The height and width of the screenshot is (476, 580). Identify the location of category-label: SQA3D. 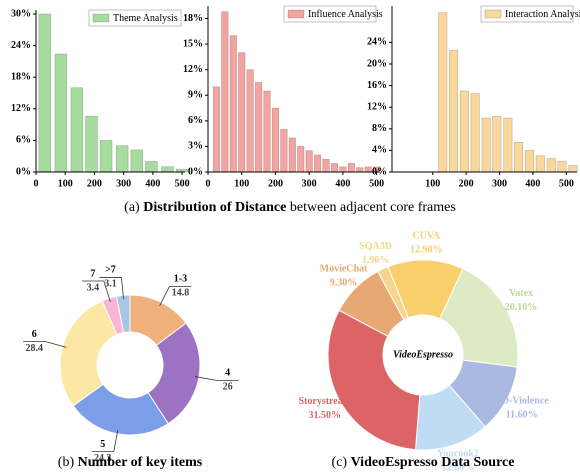
(375, 246).